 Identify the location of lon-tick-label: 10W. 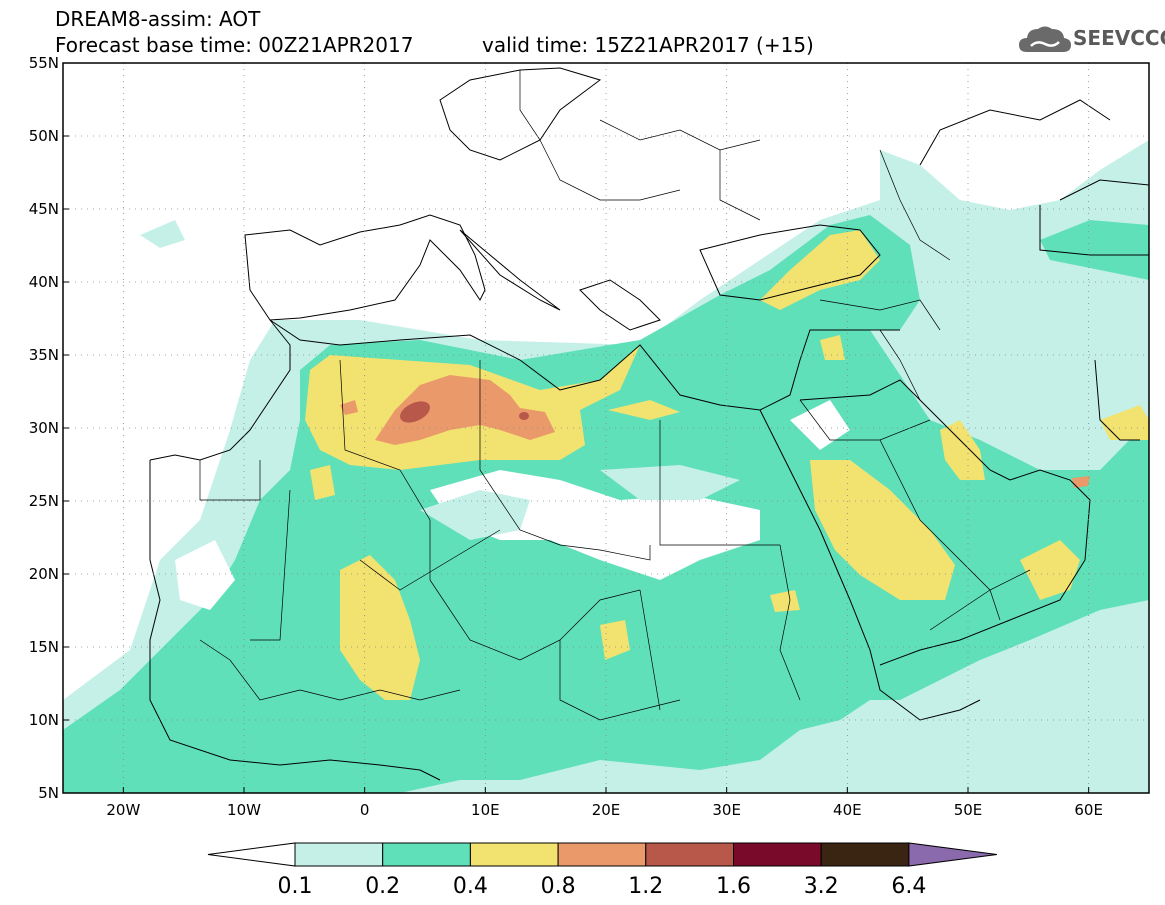
(244, 810).